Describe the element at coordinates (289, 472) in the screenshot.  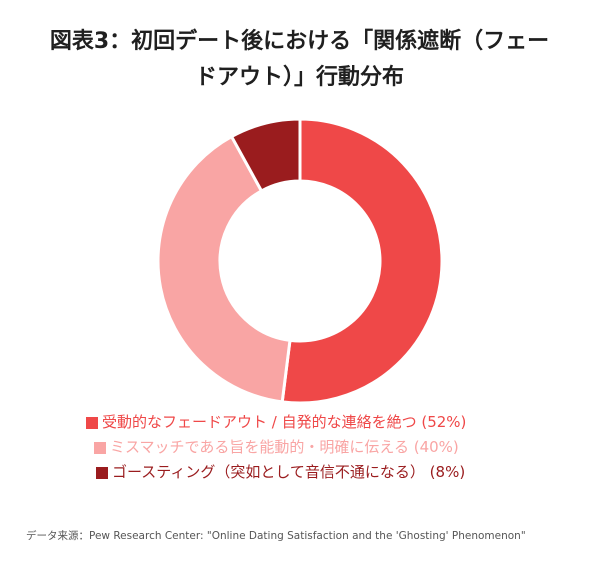
I see `legend-label-ghosting: ゴースティング（突如として音信不通になる） (8%)` at that location.